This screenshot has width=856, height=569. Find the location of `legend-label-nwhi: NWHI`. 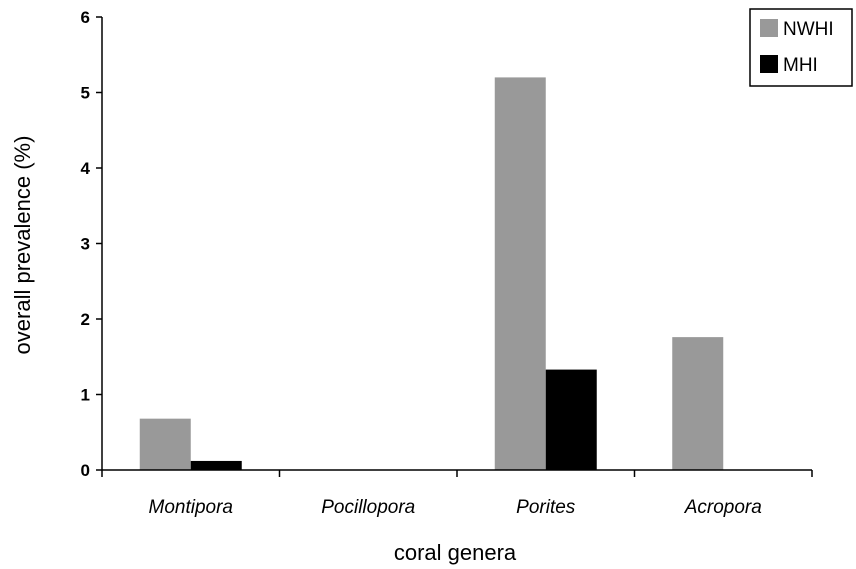

legend-label-nwhi: NWHI is located at coordinates (808, 29).